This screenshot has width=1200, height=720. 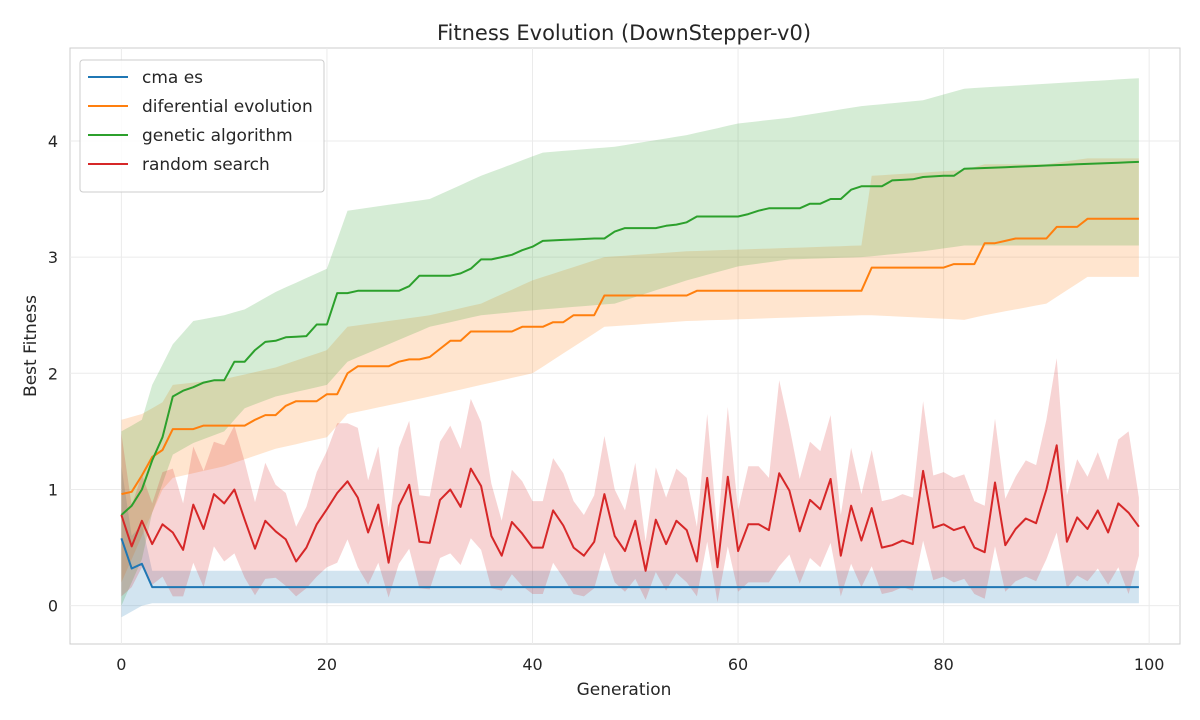 I want to click on x-axis-ticks: 0 20 40 60 80 100, so click(x=640, y=664).